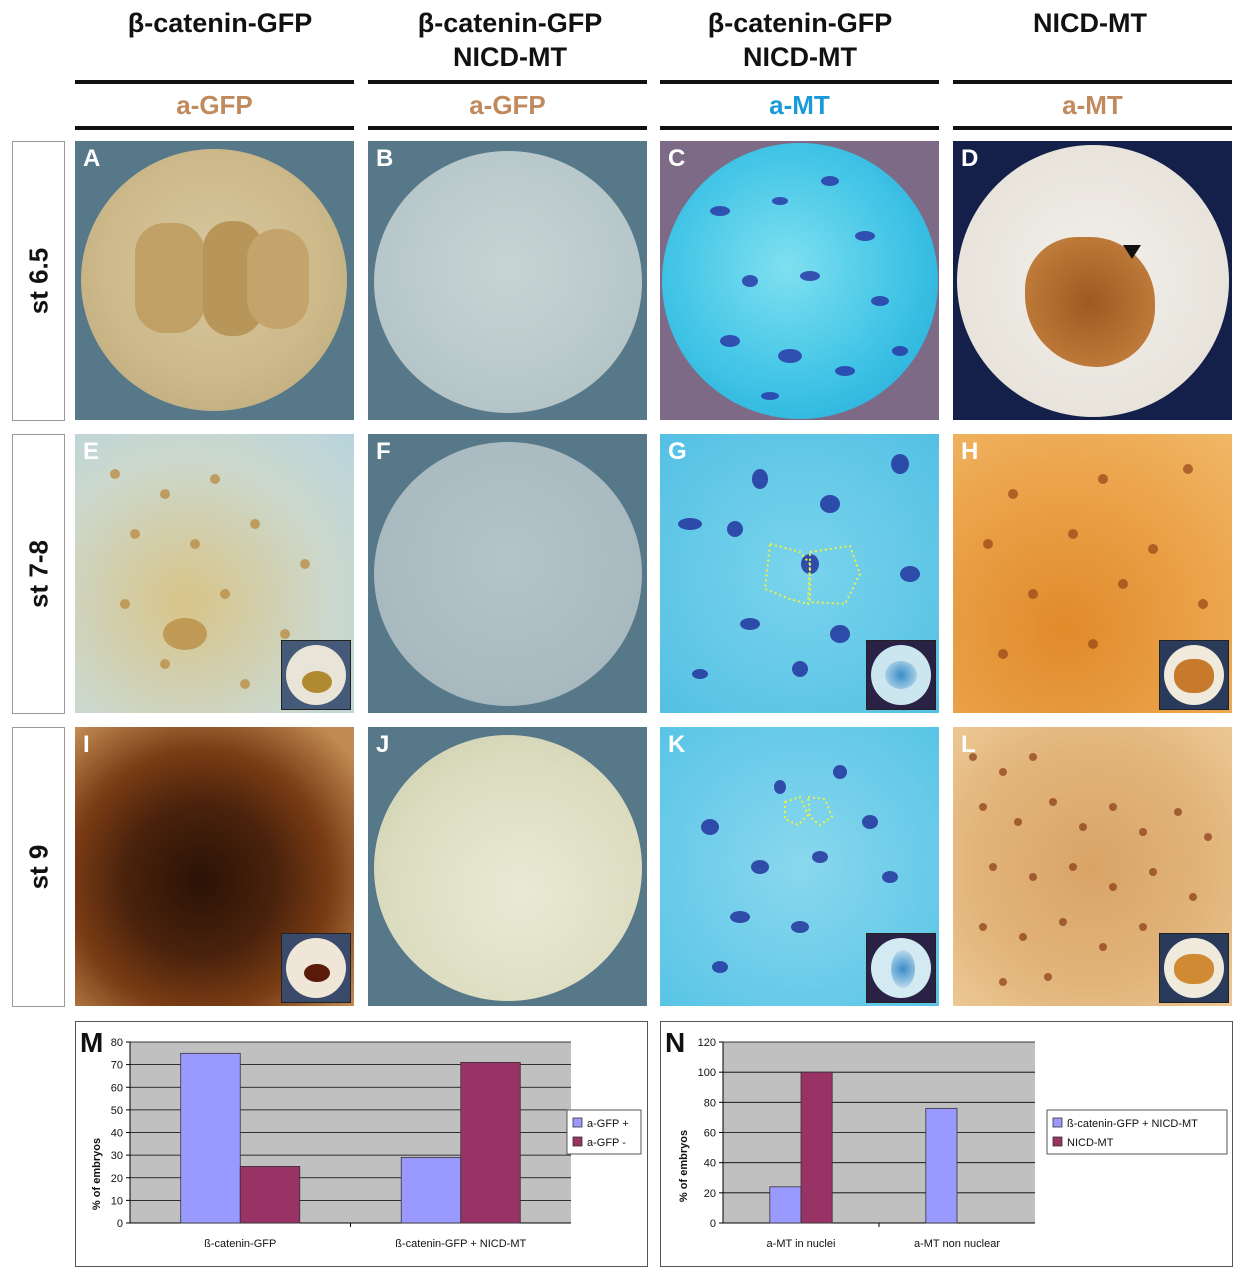 The width and height of the screenshot is (1247, 1280). I want to click on panel-label: C, so click(677, 158).